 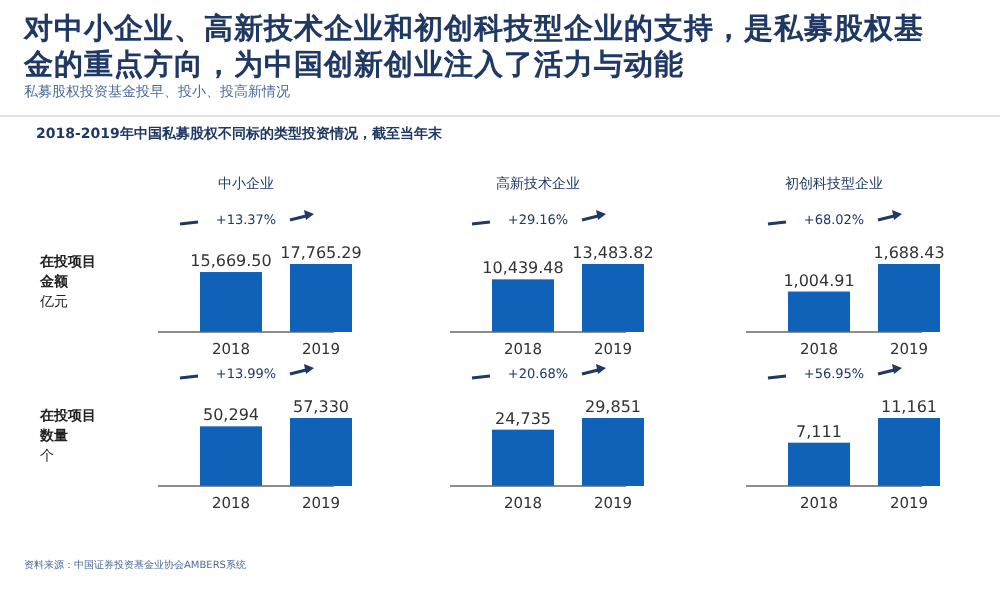 I want to click on data-label: 15,669.50, so click(x=231, y=261).